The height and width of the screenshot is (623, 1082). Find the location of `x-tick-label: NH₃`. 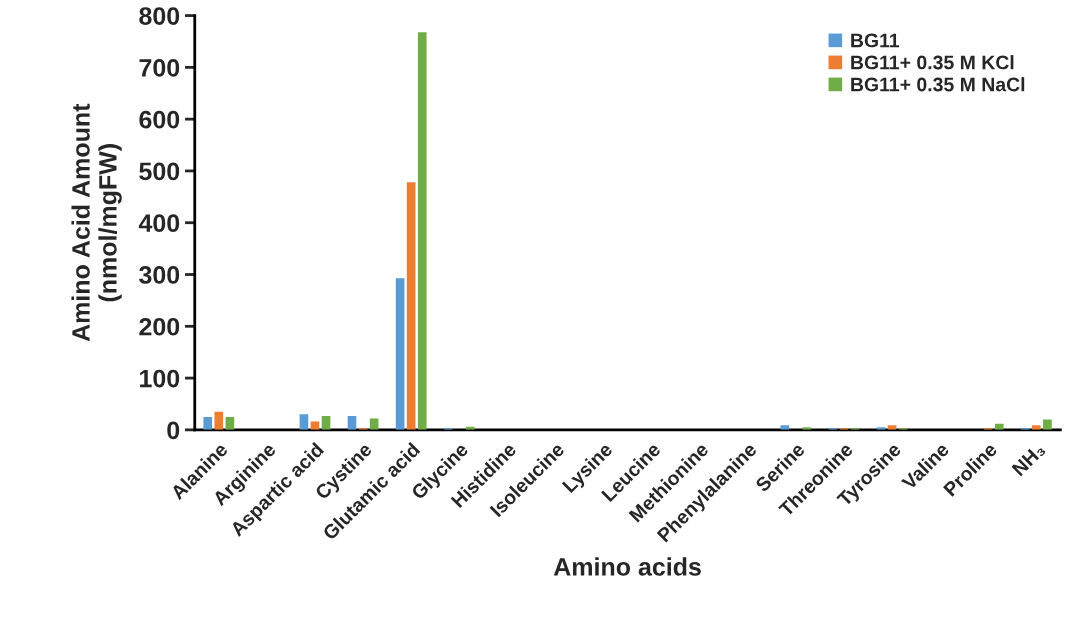

x-tick-label: NH₃ is located at coordinates (1028, 459).